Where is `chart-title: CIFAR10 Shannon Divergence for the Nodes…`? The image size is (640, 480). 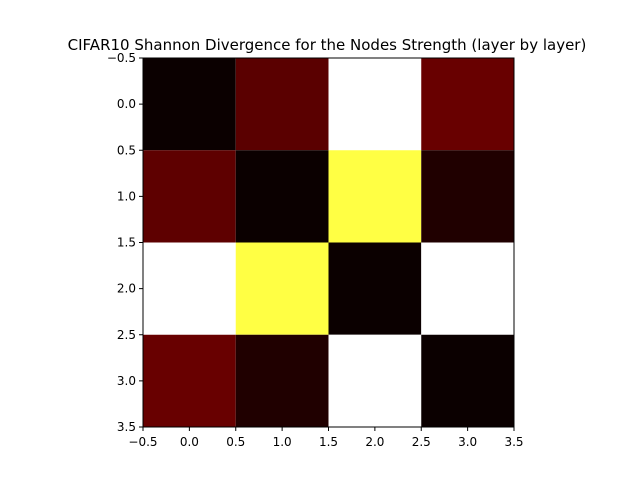
chart-title: CIFAR10 Shannon Divergence for the Nodes… is located at coordinates (327, 45).